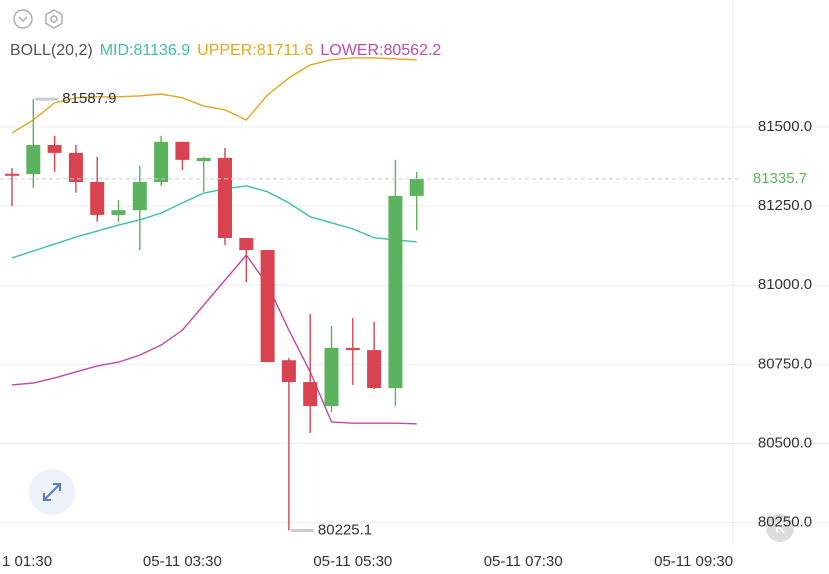 This screenshot has width=829, height=574. I want to click on top-icons, so click(38, 19).